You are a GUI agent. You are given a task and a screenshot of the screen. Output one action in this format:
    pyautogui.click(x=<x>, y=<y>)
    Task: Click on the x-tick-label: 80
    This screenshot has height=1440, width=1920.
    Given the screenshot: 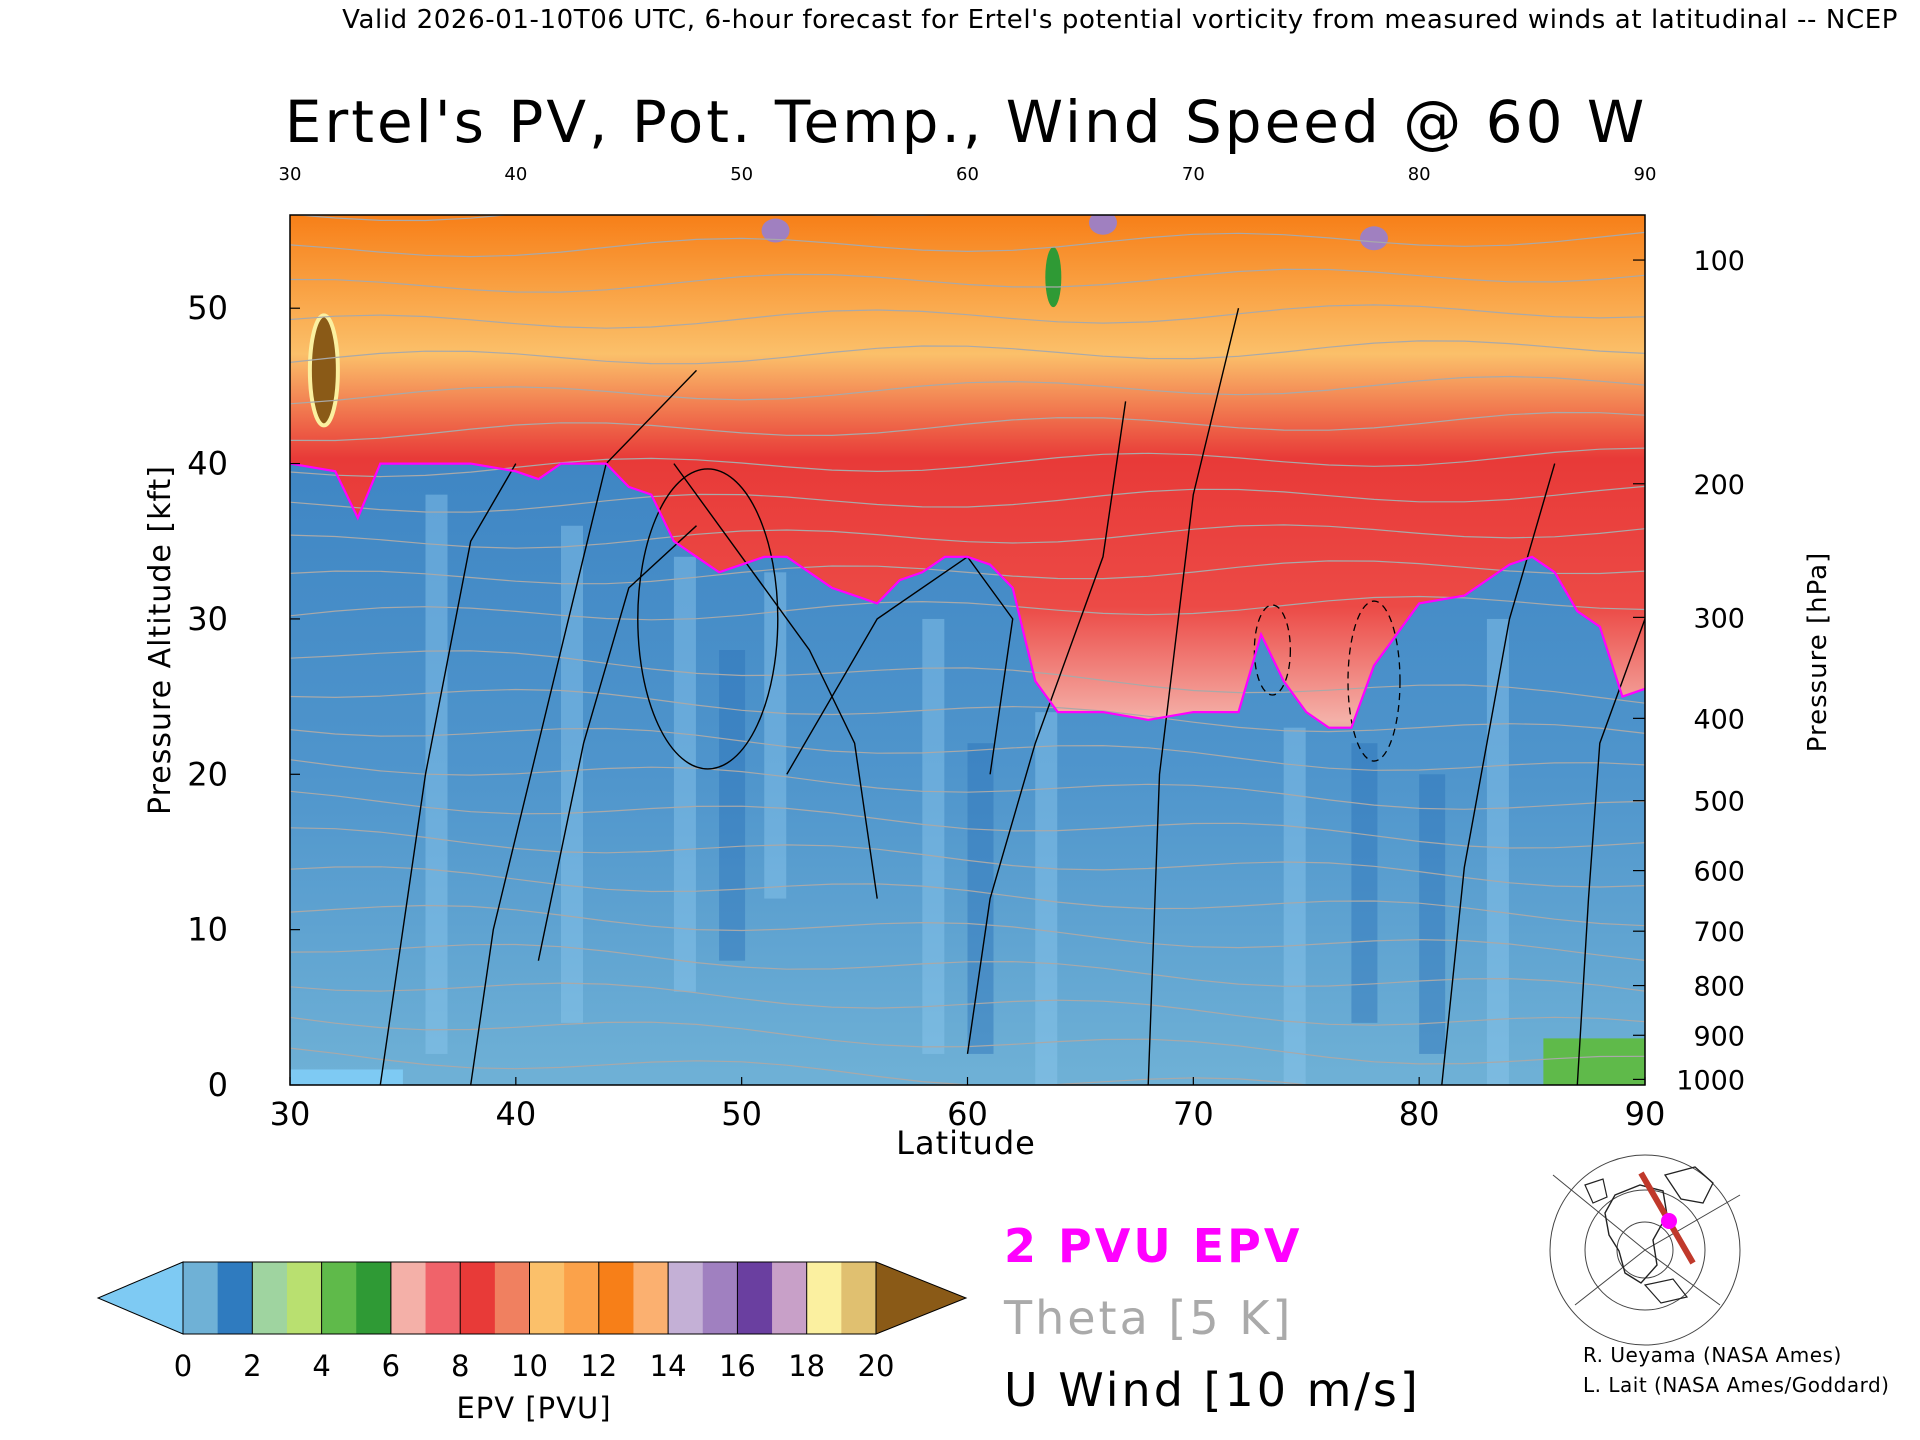 What is the action you would take?
    pyautogui.click(x=1419, y=1114)
    